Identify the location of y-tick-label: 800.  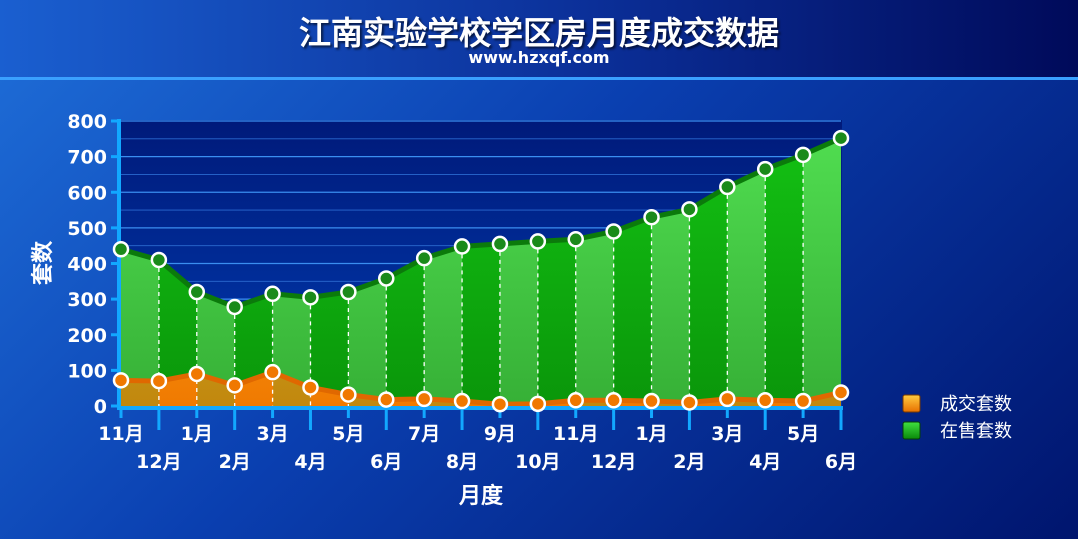
(87, 122).